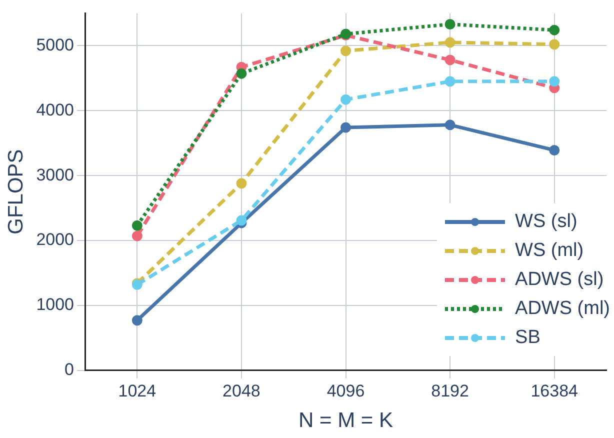 This screenshot has width=614, height=438. What do you see at coordinates (345, 390) in the screenshot?
I see `x-tick-label: 4096` at bounding box center [345, 390].